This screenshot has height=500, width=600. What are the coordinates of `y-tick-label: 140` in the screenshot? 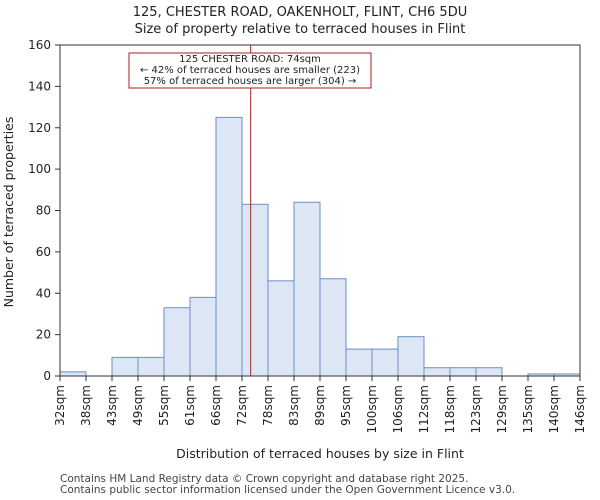 It's located at (39, 86).